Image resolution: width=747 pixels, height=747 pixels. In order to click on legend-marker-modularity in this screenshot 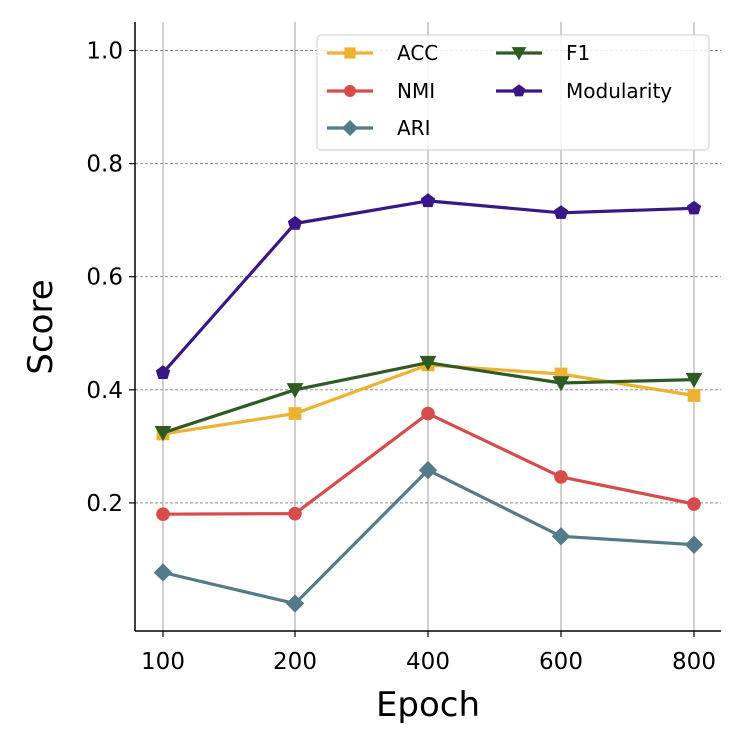, I will do `click(519, 90)`.